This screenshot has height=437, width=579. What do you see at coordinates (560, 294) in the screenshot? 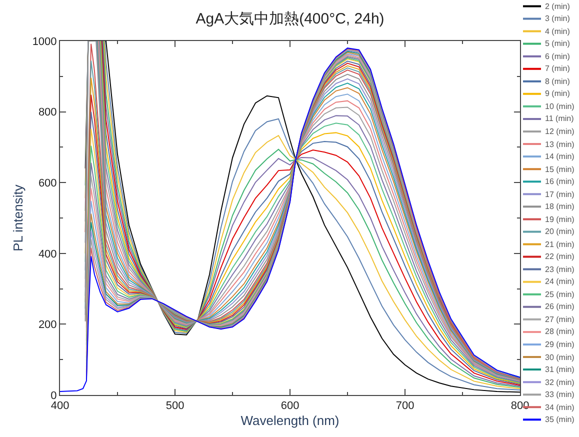
I see `legend-label: 25 (min)` at bounding box center [560, 294].